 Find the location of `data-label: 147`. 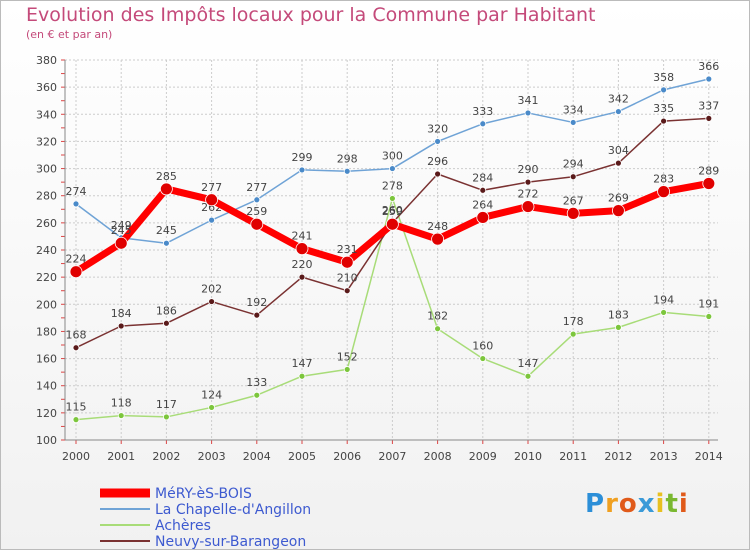

data-label: 147 is located at coordinates (302, 363).